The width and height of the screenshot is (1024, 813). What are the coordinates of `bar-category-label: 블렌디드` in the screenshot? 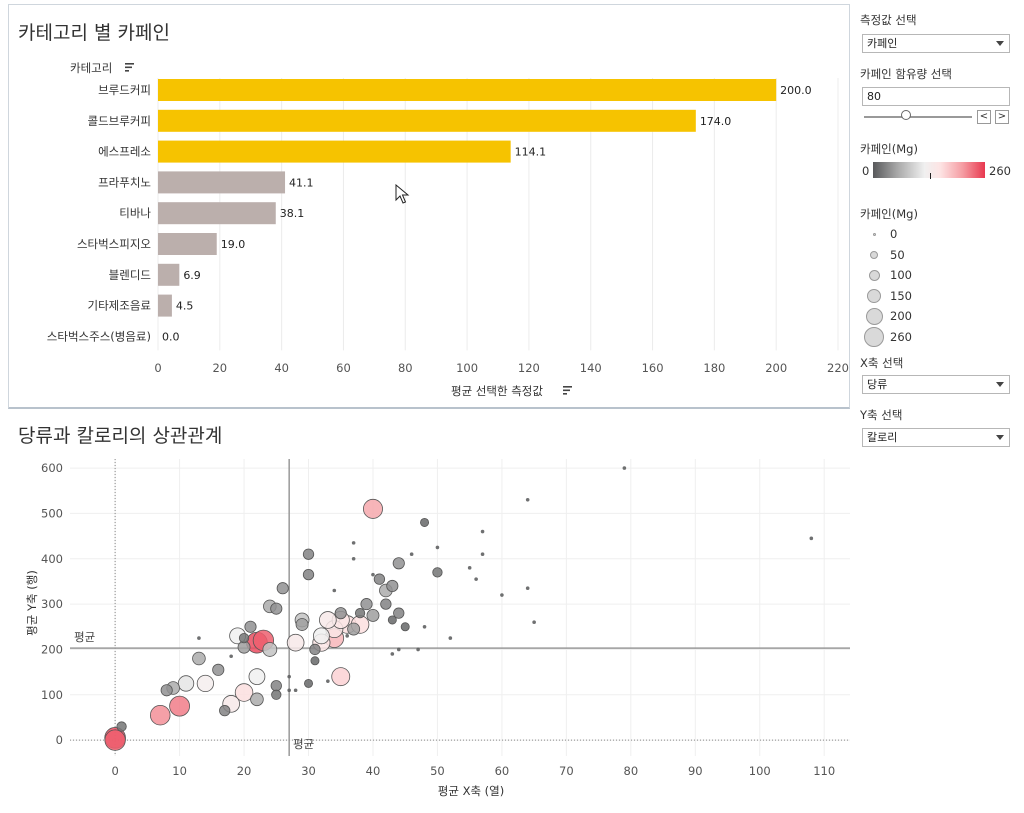 It's located at (130, 275).